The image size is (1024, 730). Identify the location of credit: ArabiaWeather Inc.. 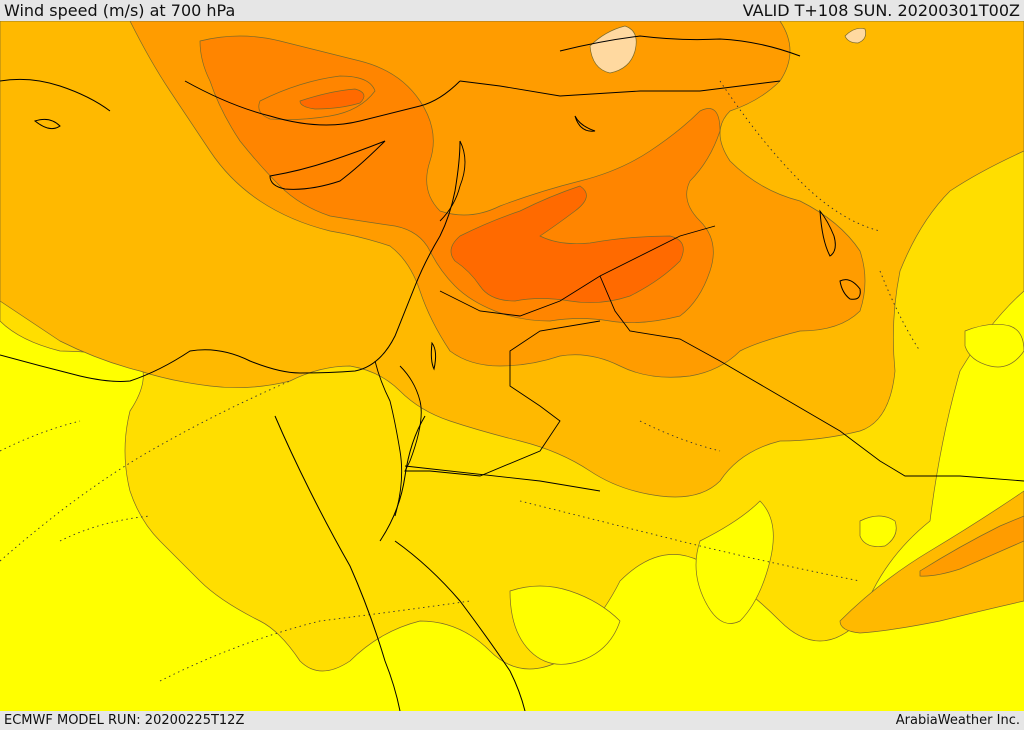
(957, 720).